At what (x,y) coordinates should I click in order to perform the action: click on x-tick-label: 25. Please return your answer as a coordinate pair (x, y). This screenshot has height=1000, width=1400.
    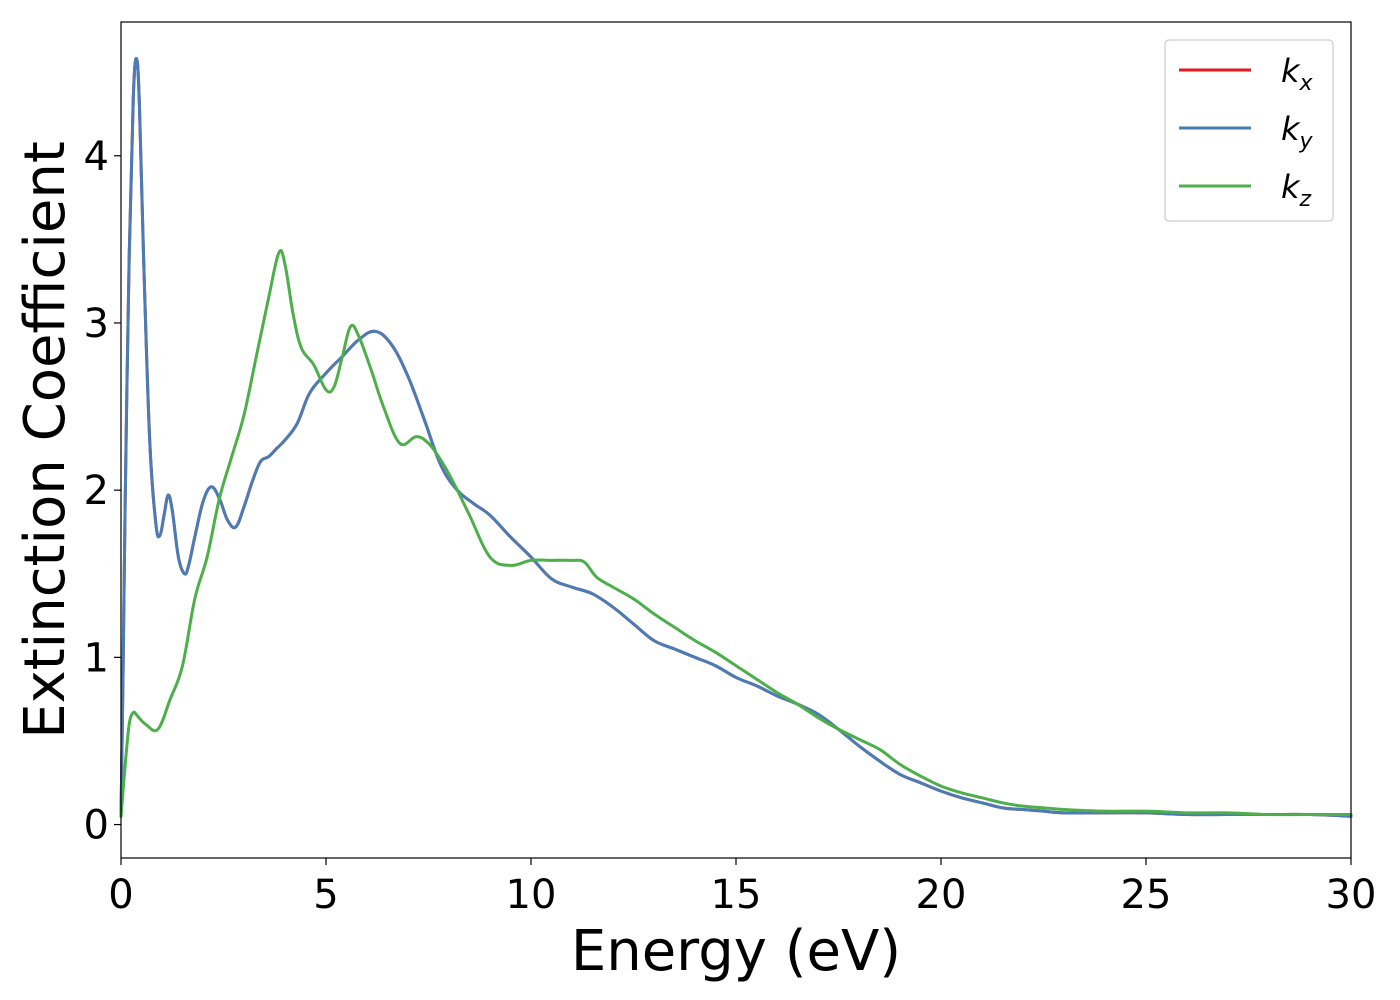
    Looking at the image, I should click on (1146, 895).